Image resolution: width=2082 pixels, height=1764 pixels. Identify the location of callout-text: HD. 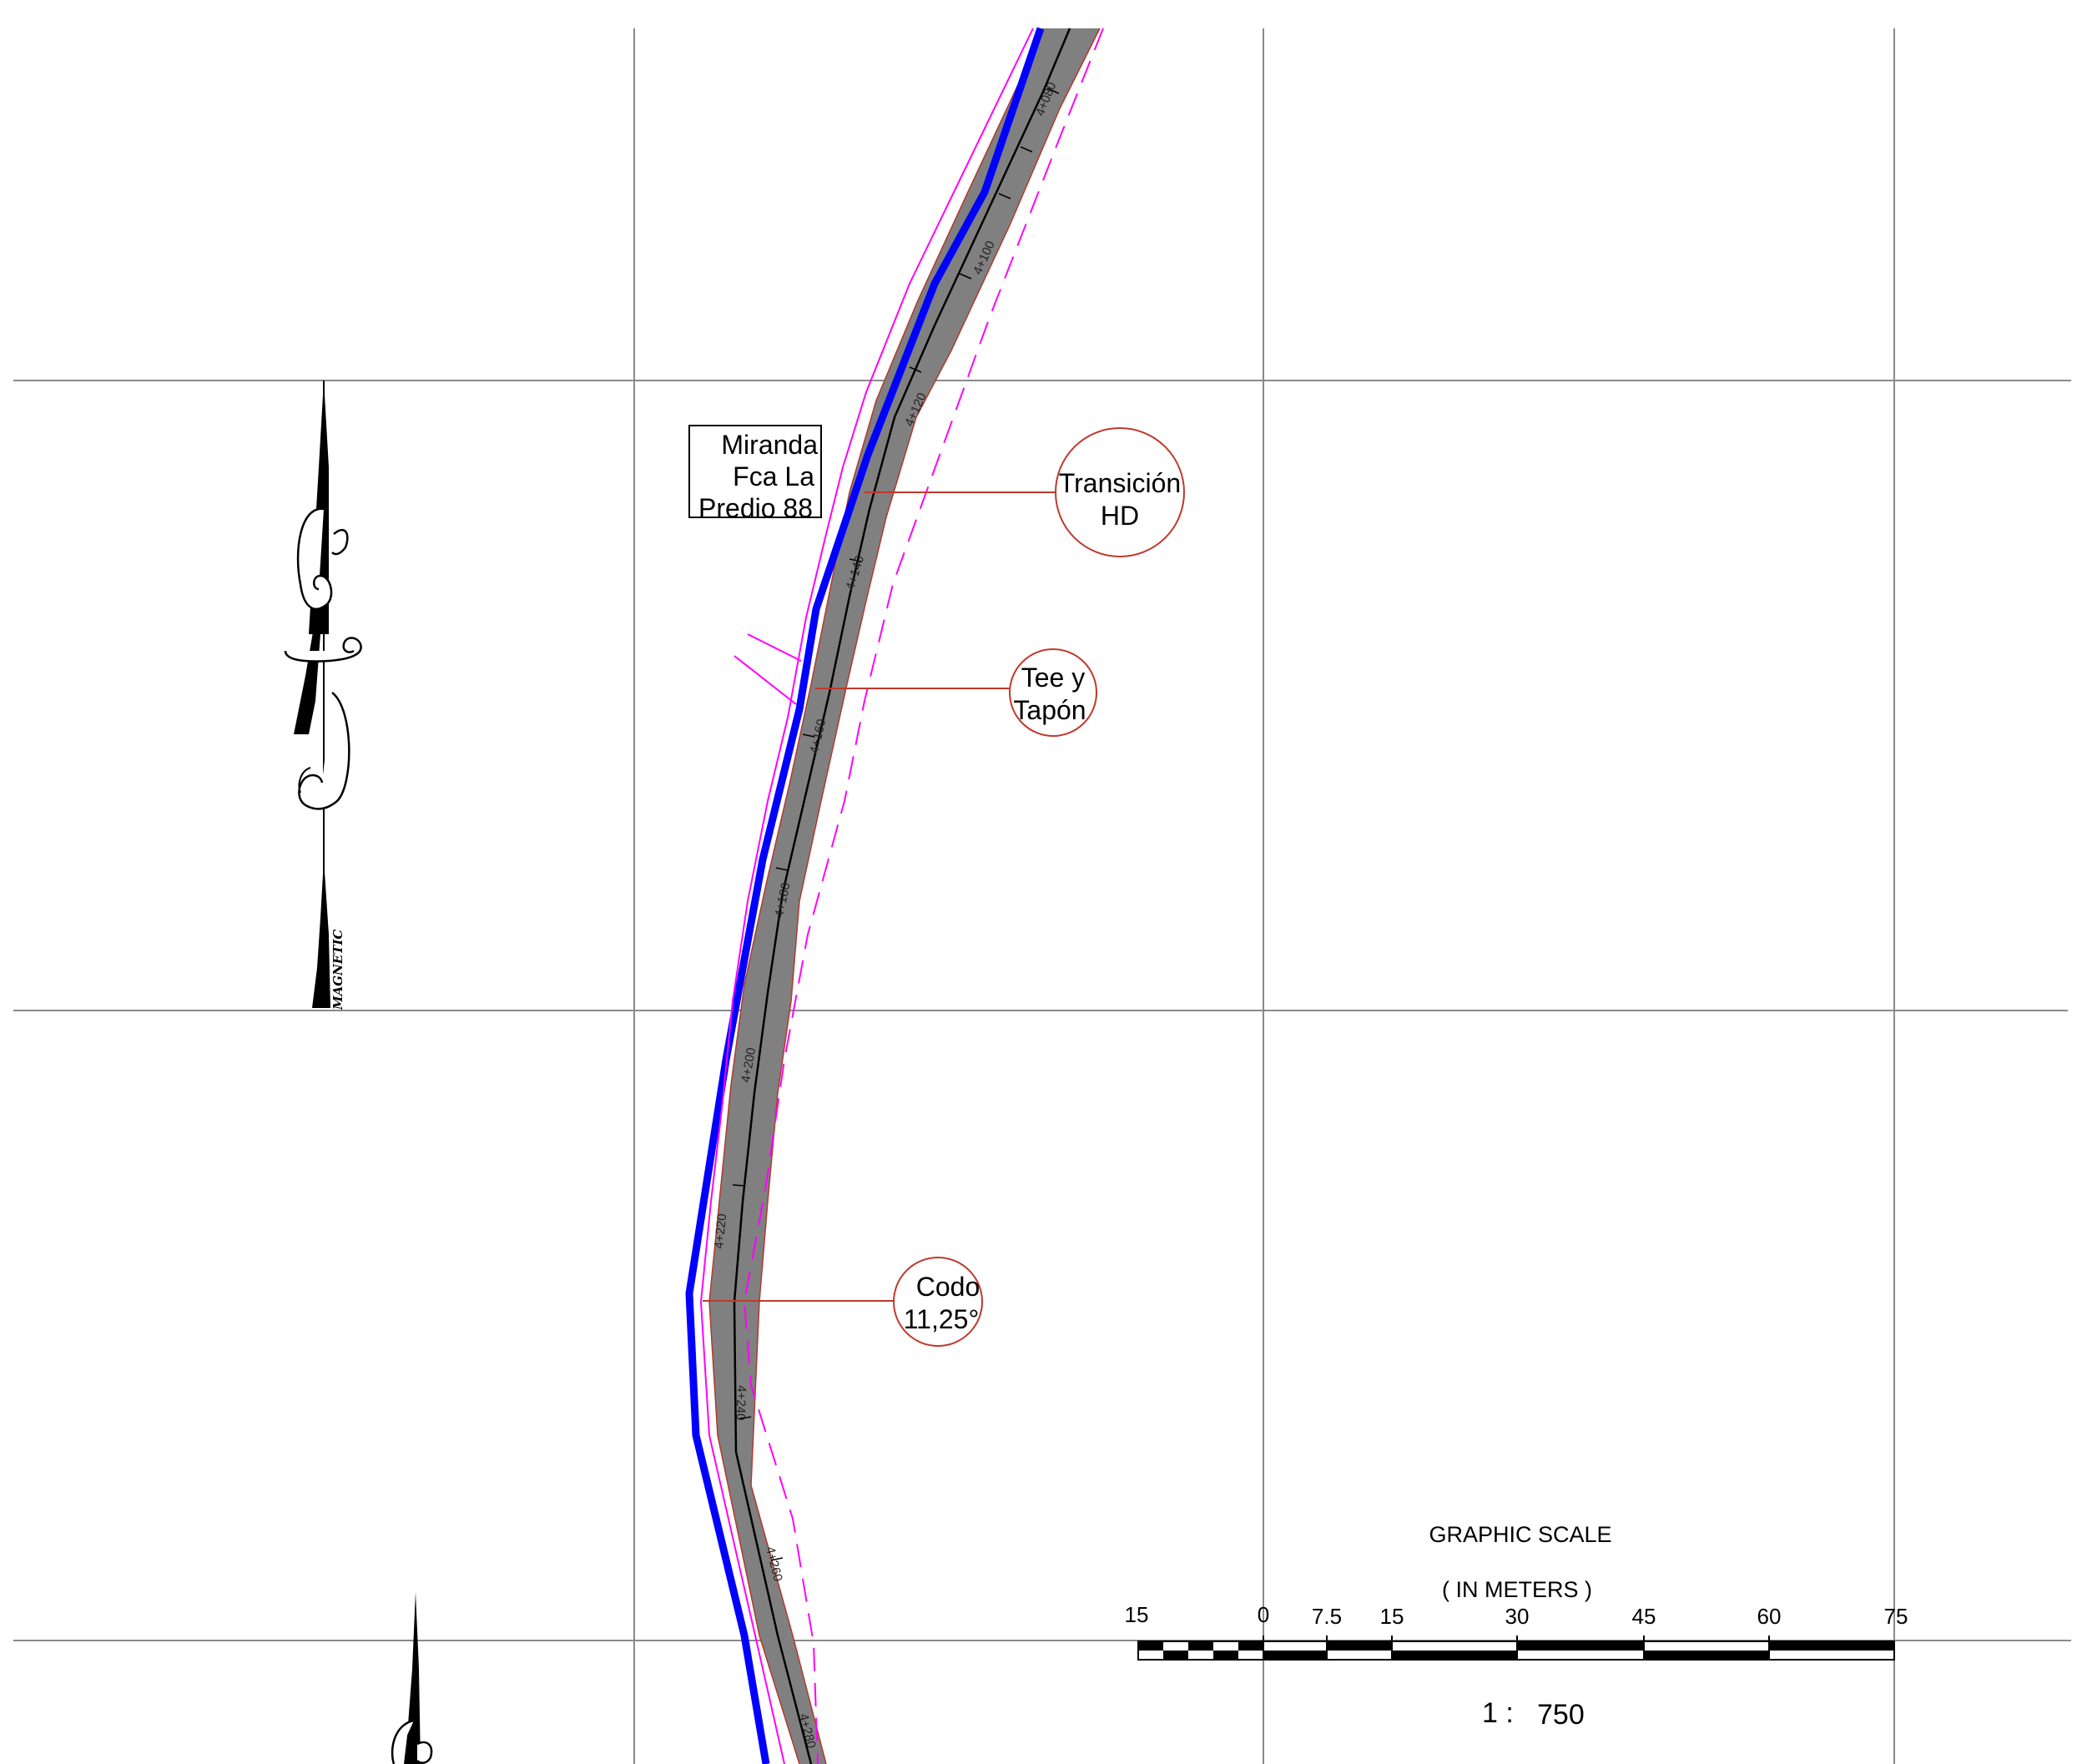
(1120, 516).